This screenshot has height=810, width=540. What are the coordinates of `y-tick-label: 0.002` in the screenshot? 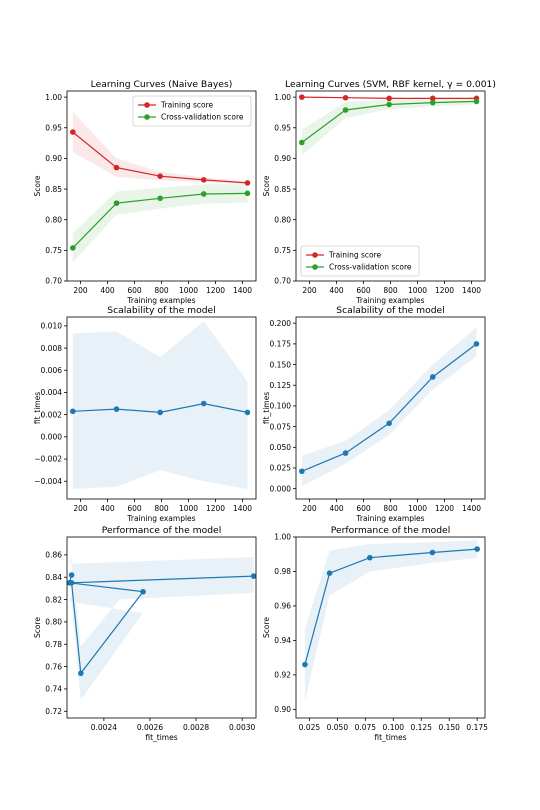 It's located at (52, 414).